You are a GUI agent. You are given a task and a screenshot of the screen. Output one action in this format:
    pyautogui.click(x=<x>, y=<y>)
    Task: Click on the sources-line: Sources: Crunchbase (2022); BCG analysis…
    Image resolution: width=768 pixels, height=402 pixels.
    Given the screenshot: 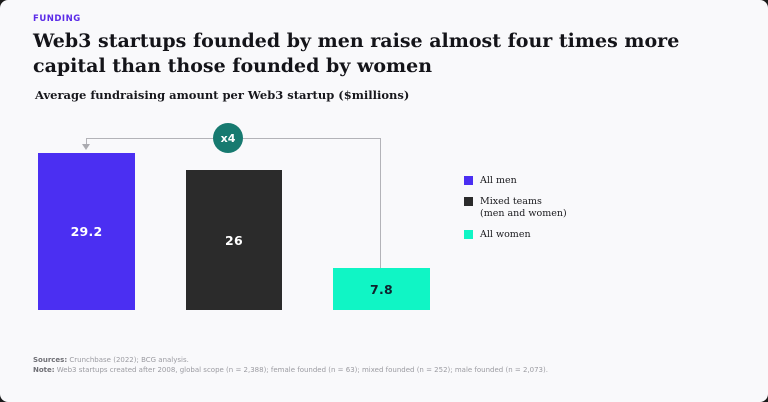 What is the action you would take?
    pyautogui.click(x=290, y=360)
    